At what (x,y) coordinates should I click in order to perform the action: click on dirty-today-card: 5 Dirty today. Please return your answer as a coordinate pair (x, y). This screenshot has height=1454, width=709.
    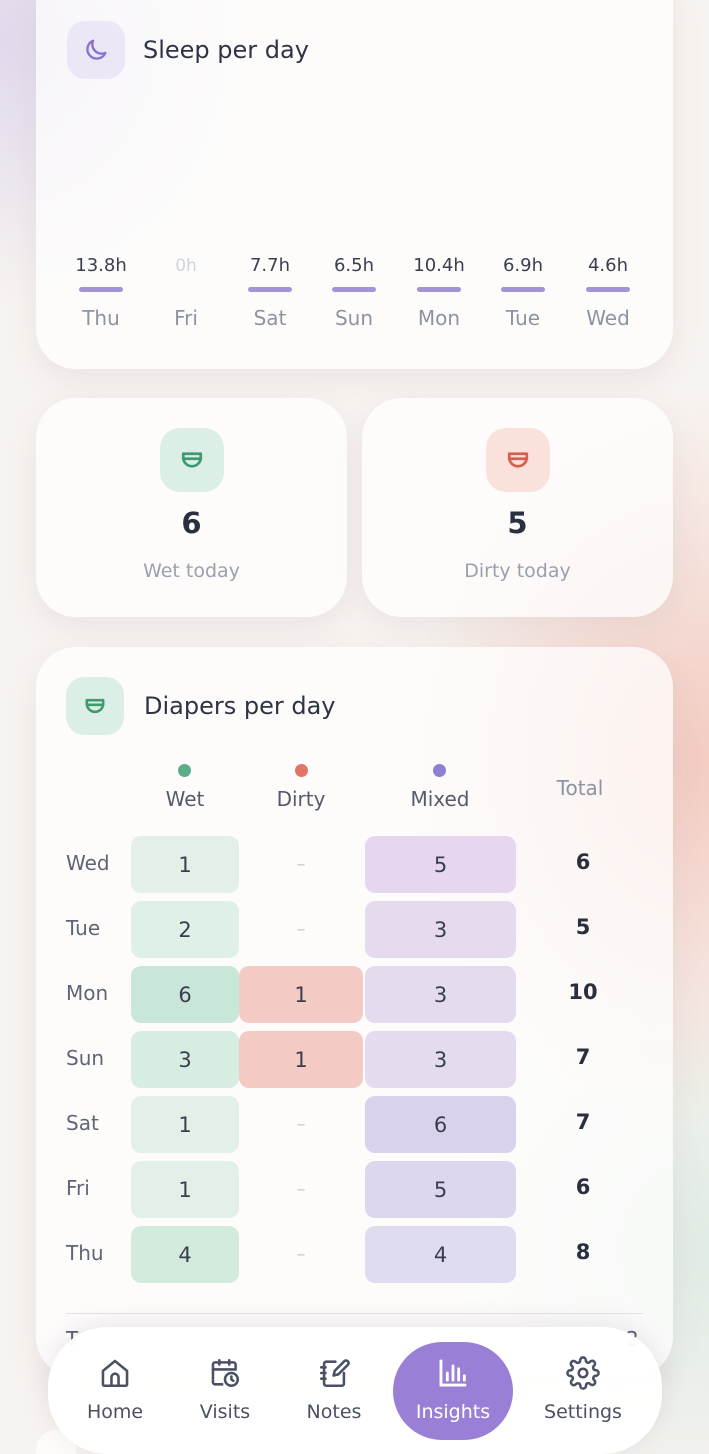
    Looking at the image, I should click on (517, 507).